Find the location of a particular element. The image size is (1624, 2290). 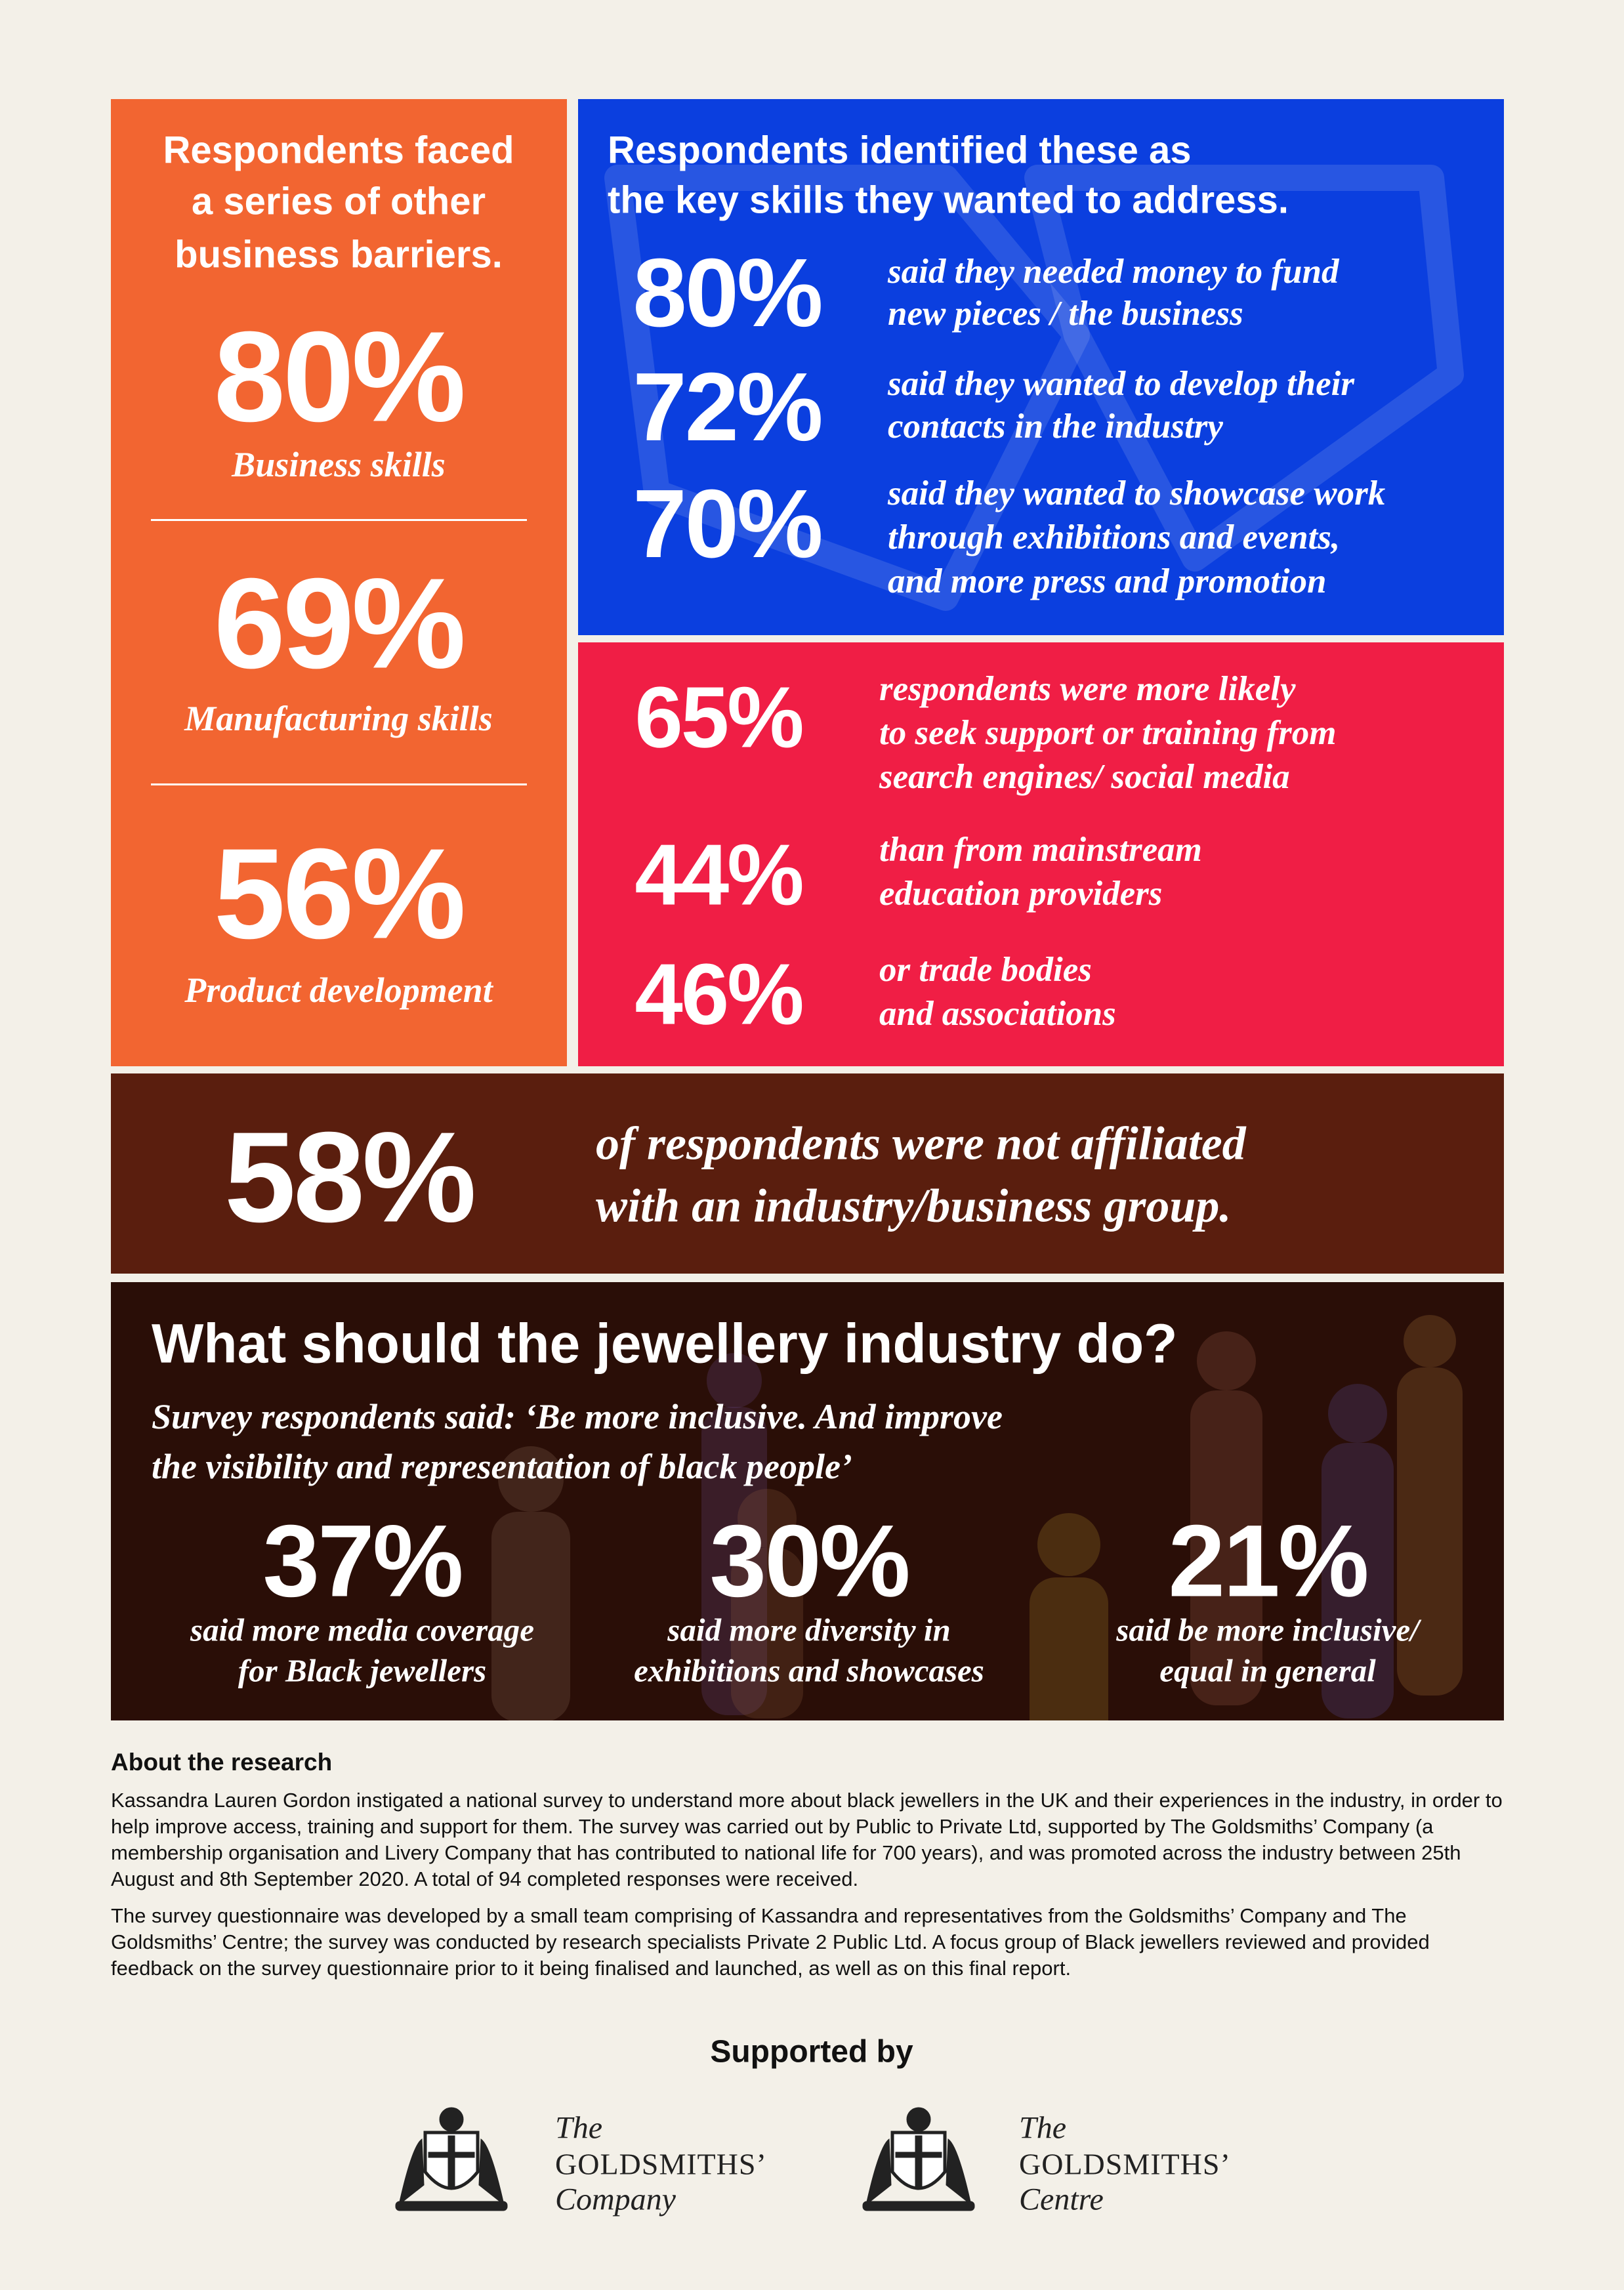

stat-value: 46% is located at coordinates (719, 994).